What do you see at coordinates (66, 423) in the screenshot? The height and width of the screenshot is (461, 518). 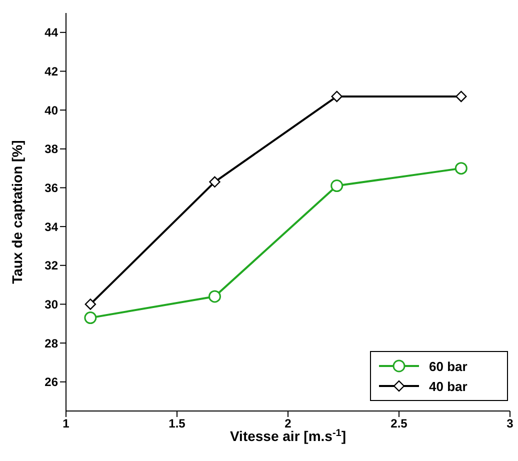 I see `x-tick-label: 1` at bounding box center [66, 423].